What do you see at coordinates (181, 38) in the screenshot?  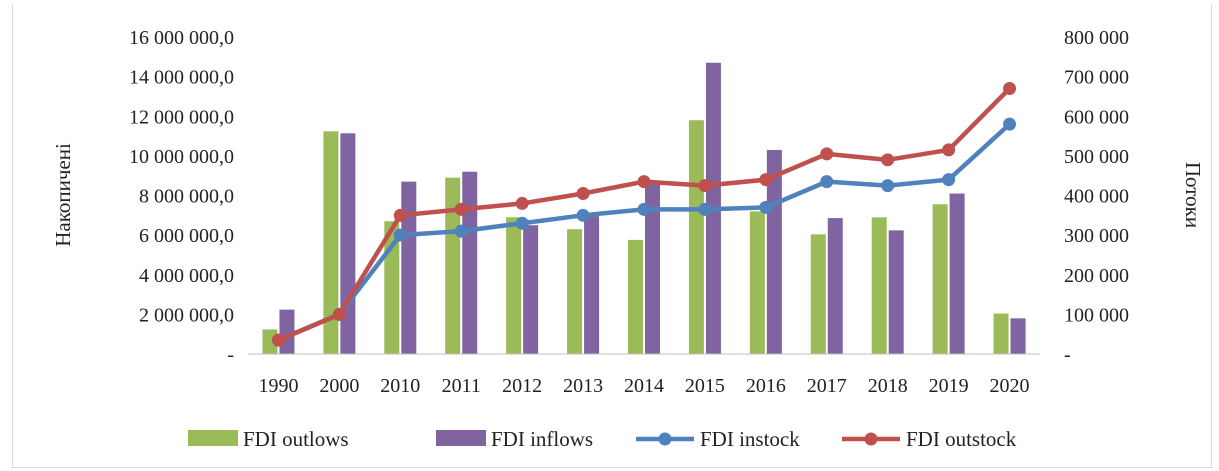 I see `left-tick-label: 16 000 000,0` at bounding box center [181, 38].